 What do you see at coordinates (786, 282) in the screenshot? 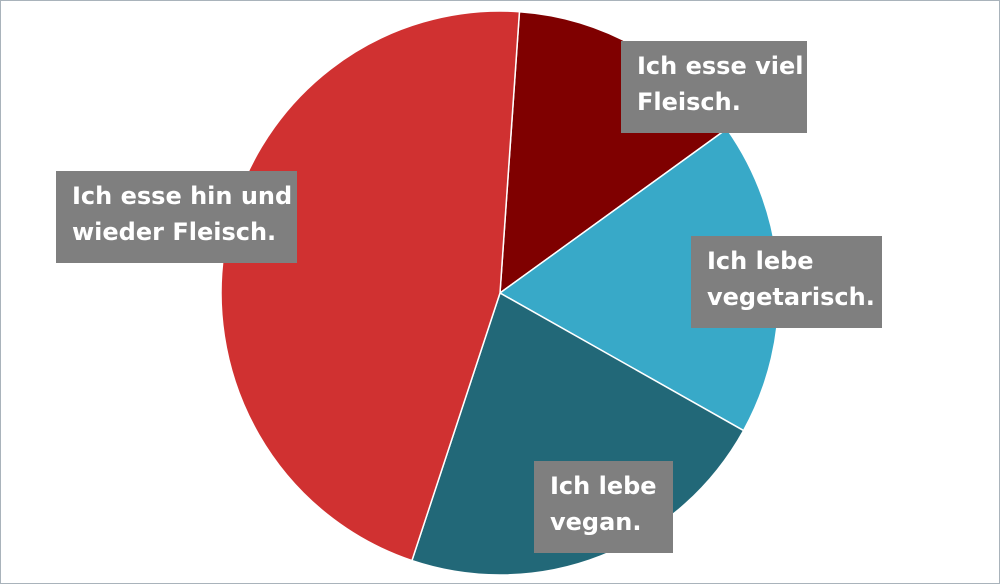
I see `slice-label-vegetarisch: Ich lebe vegetarisch.` at bounding box center [786, 282].